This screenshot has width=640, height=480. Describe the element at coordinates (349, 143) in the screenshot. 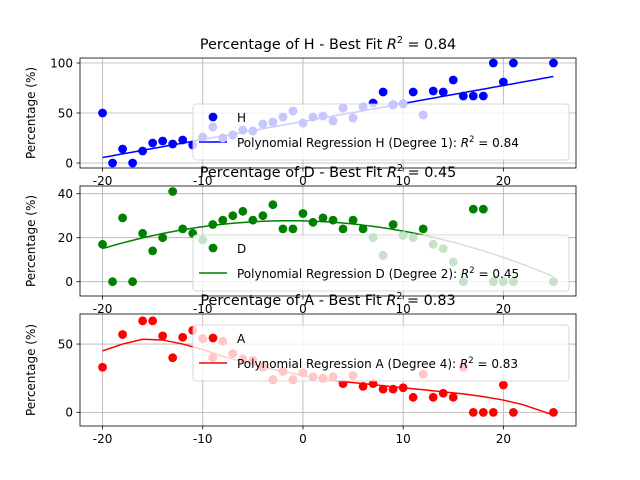

I see `legend-fit-text: Polynomial Regression H (Degree 1):` at that location.